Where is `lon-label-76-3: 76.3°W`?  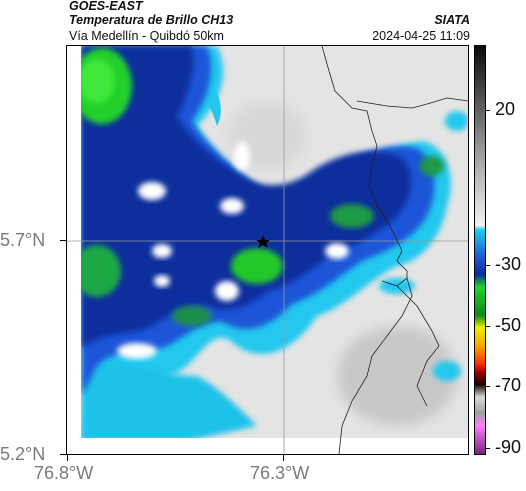
lon-label-76-3: 76.3°W is located at coordinates (280, 473).